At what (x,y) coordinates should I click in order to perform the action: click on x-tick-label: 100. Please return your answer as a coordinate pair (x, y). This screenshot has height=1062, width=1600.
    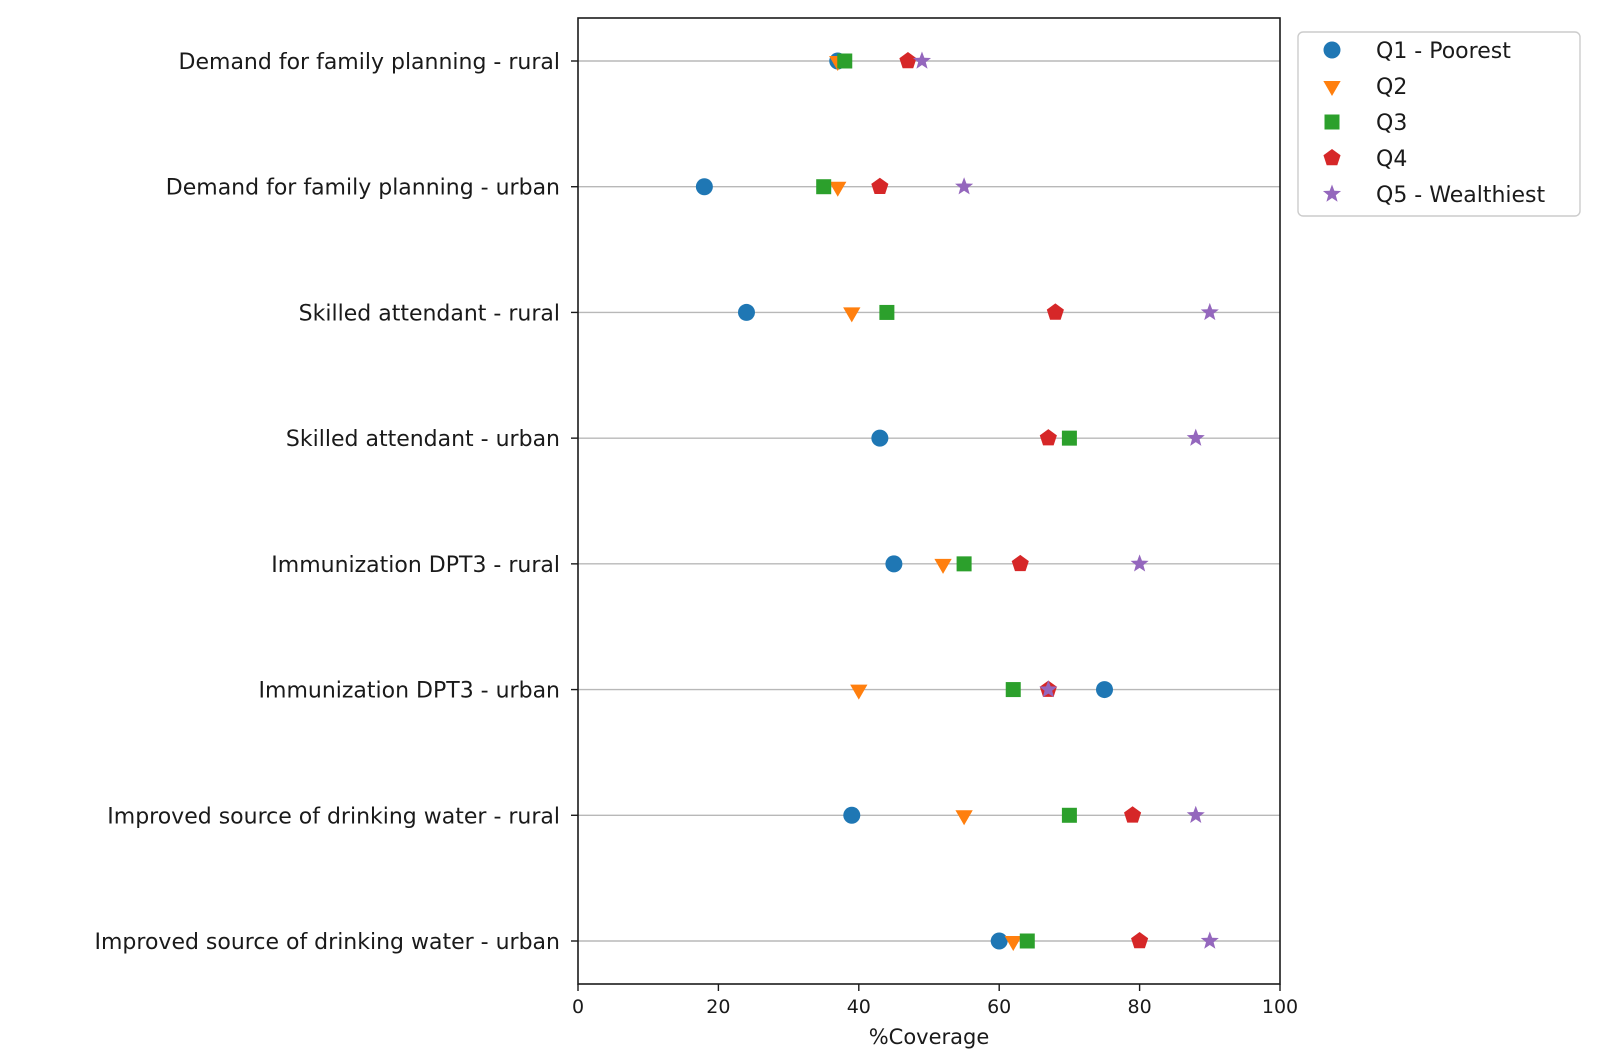
    Looking at the image, I should click on (1280, 1007).